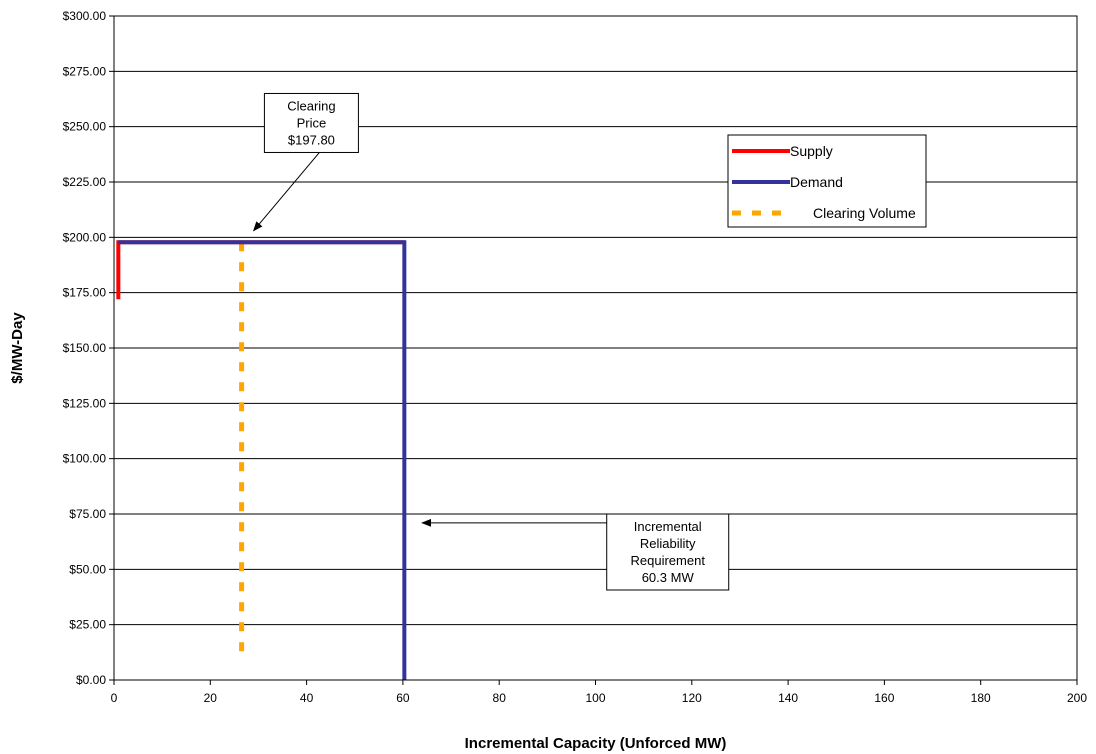 This screenshot has width=1096, height=754. Describe the element at coordinates (864, 213) in the screenshot. I see `legend-label: Clearing Volume` at that location.